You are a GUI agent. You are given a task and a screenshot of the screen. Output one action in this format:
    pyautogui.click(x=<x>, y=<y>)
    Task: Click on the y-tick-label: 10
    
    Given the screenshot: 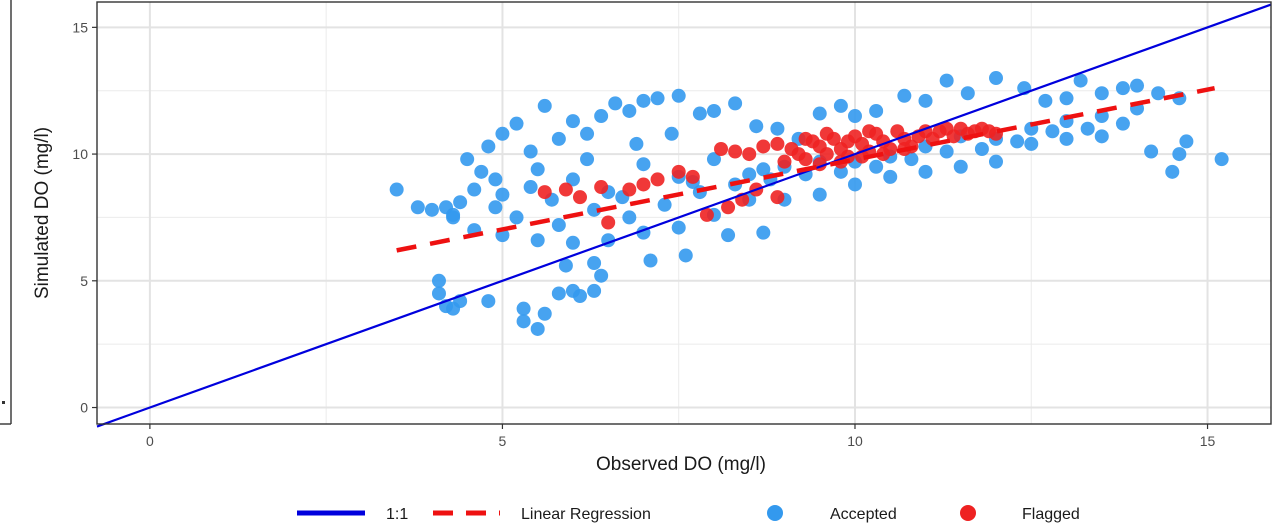 What is the action you would take?
    pyautogui.click(x=80, y=154)
    